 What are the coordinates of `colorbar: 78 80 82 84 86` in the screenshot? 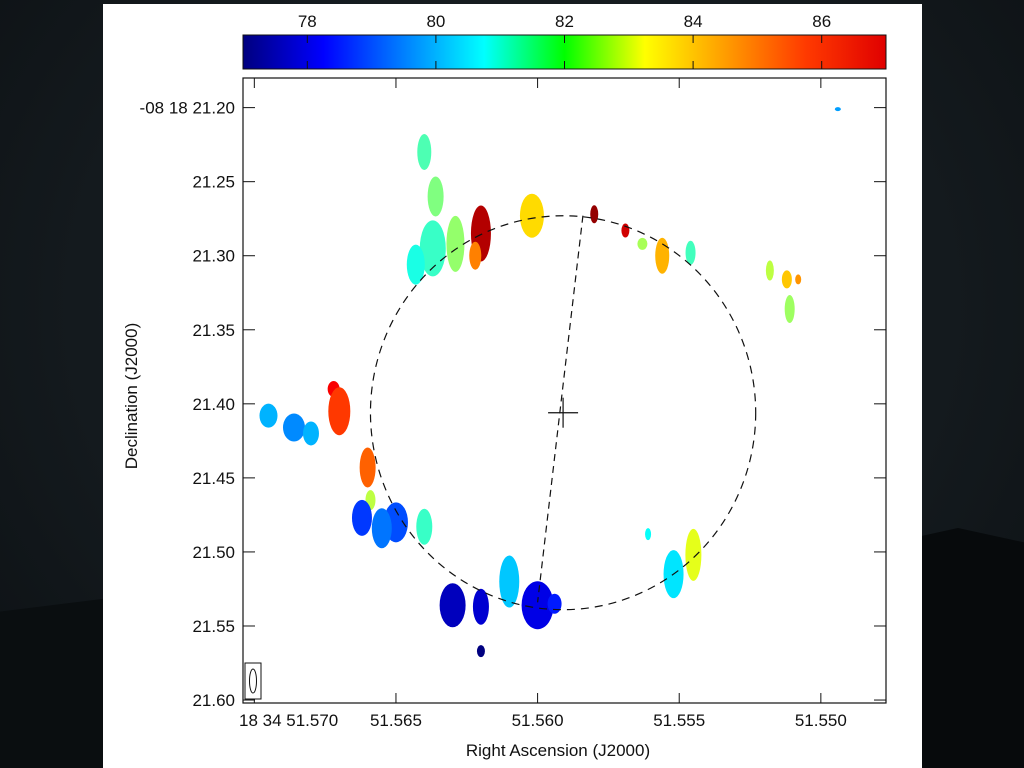 It's located at (564, 41).